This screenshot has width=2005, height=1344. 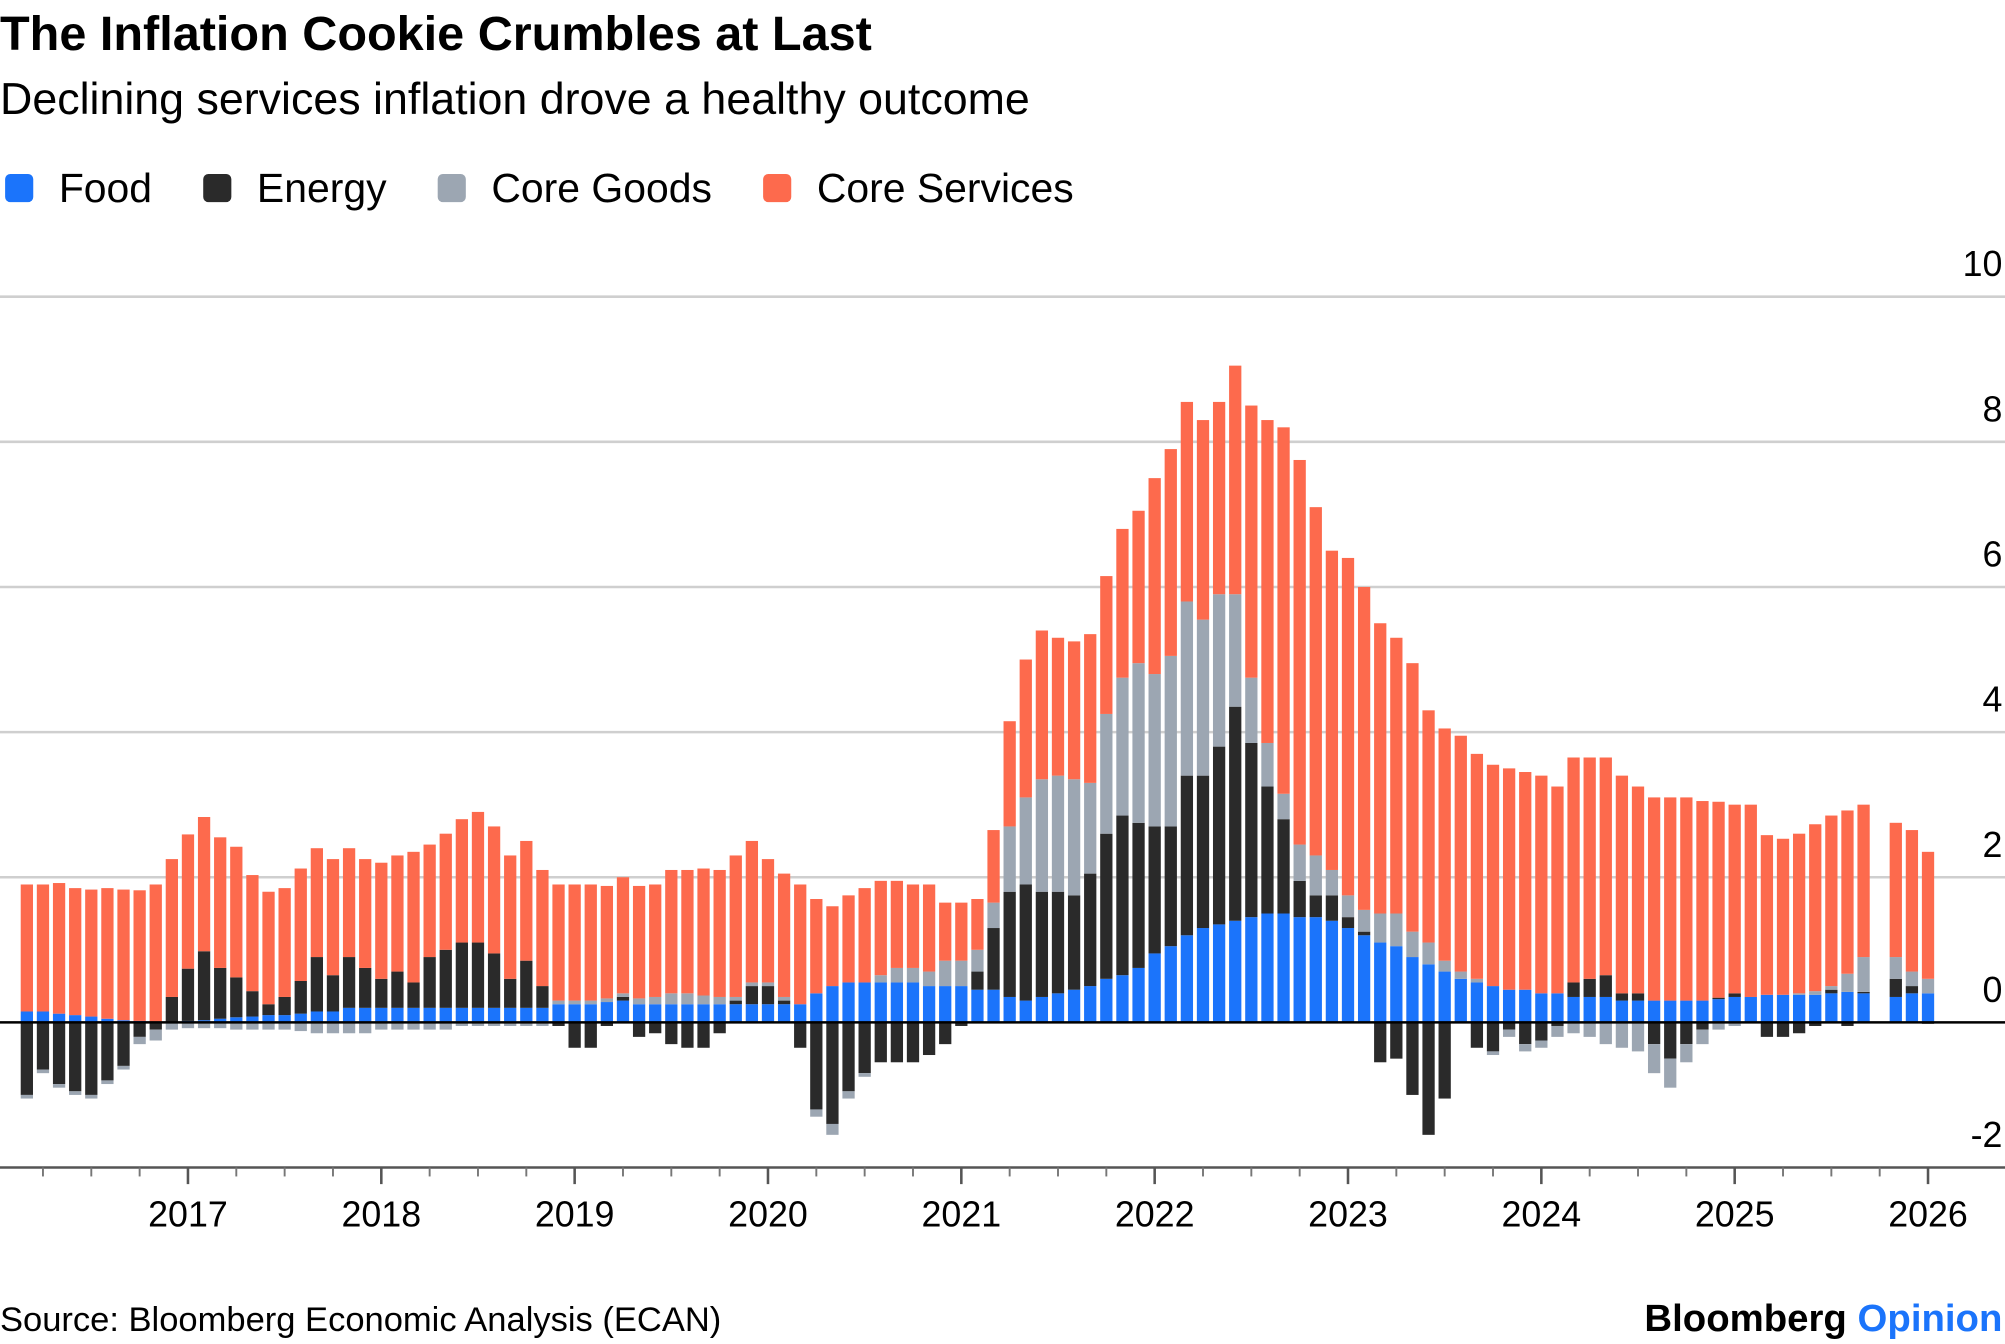 What do you see at coordinates (1348, 1214) in the screenshot?
I see `x-tick-label: 2023` at bounding box center [1348, 1214].